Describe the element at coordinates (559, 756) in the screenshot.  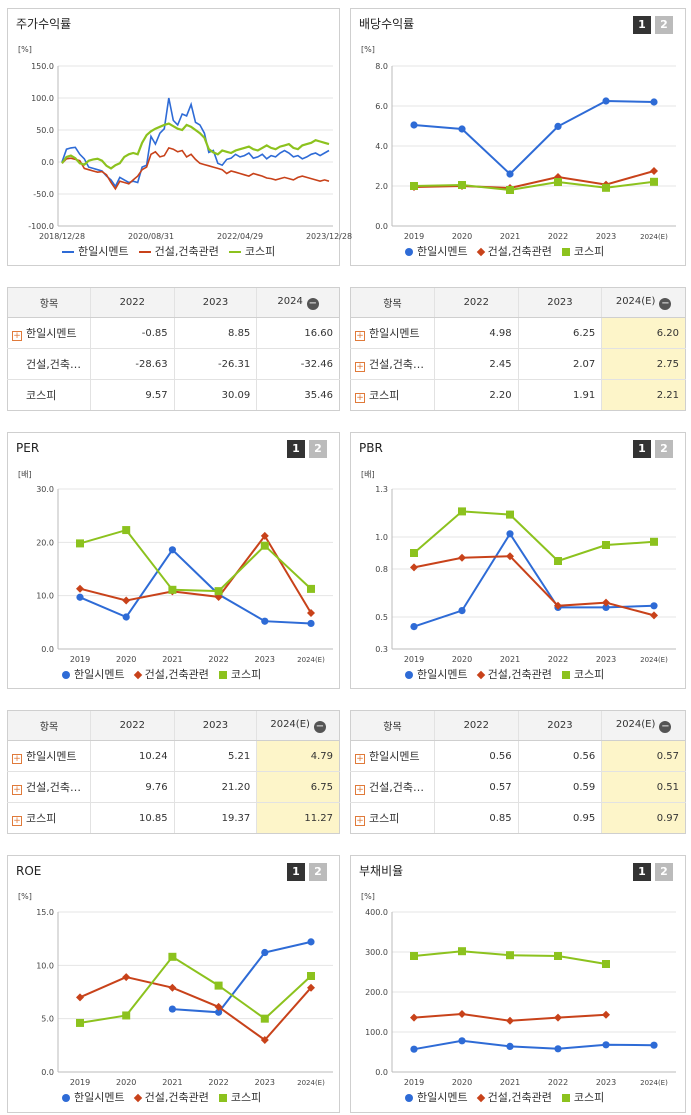
I see `table-cell: 0.56` at that location.